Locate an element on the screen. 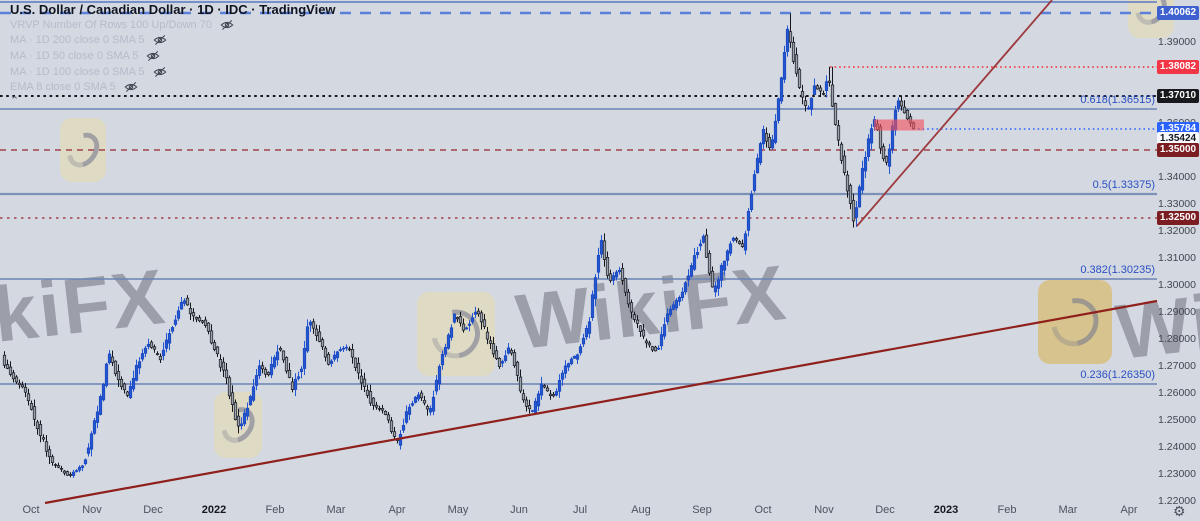 Image resolution: width=1200 pixels, height=521 pixels. price-tick-label: 1.24000 is located at coordinates (1177, 447).